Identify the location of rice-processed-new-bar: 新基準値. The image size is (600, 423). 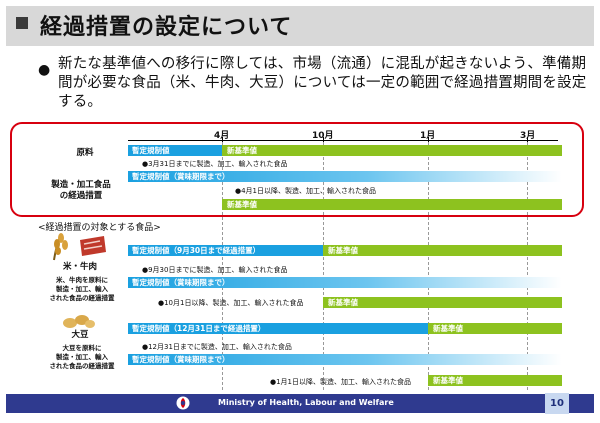
(442, 302).